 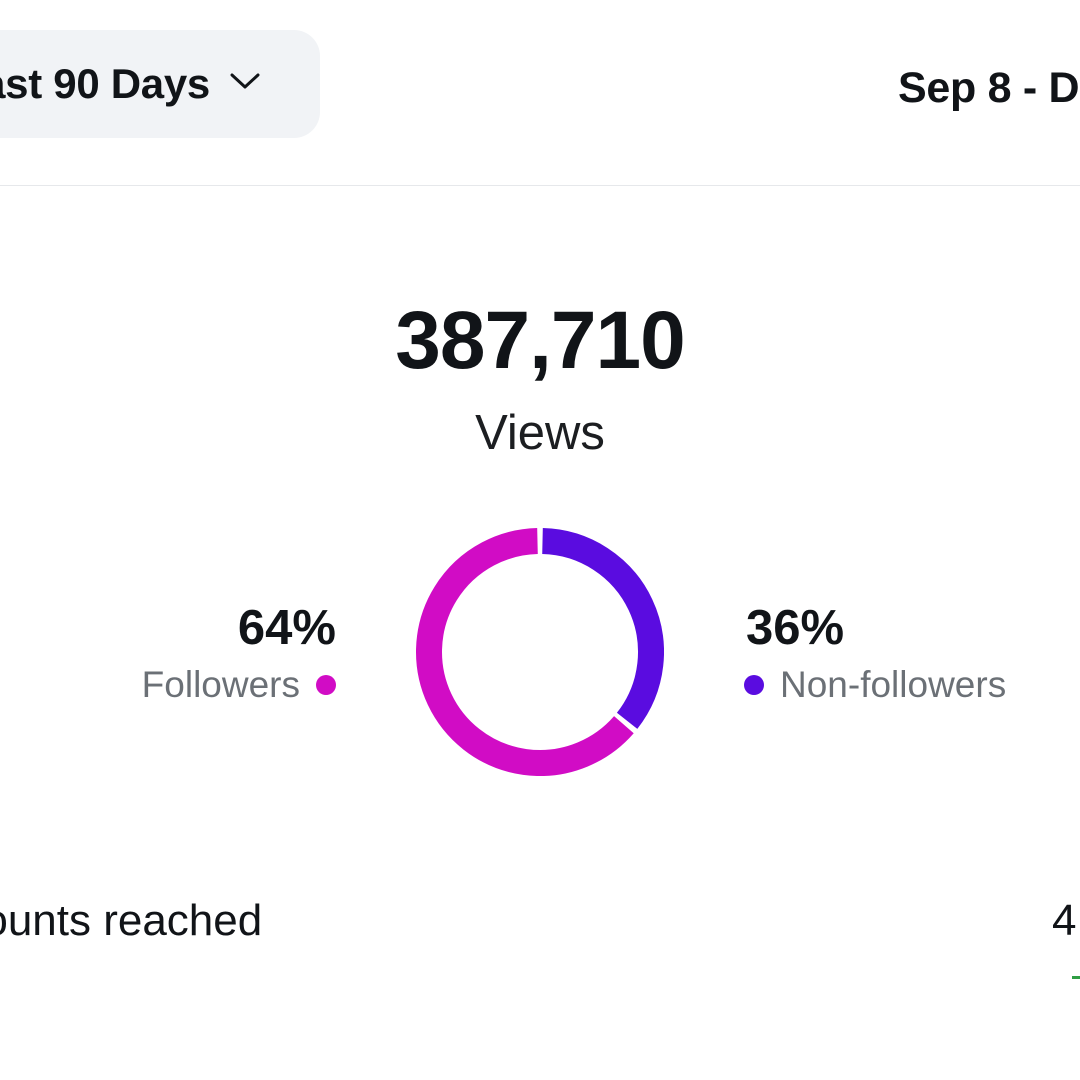 What do you see at coordinates (326, 685) in the screenshot?
I see `followers-dot` at bounding box center [326, 685].